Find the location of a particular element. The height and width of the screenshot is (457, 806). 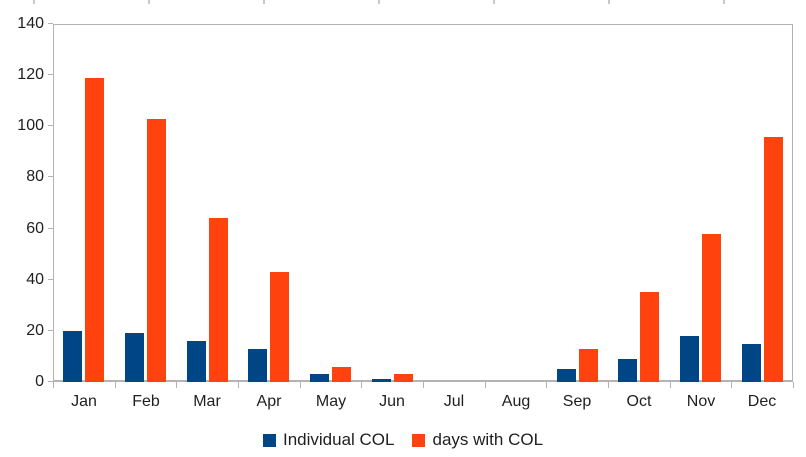

bar-individual-col-sep is located at coordinates (566, 375).